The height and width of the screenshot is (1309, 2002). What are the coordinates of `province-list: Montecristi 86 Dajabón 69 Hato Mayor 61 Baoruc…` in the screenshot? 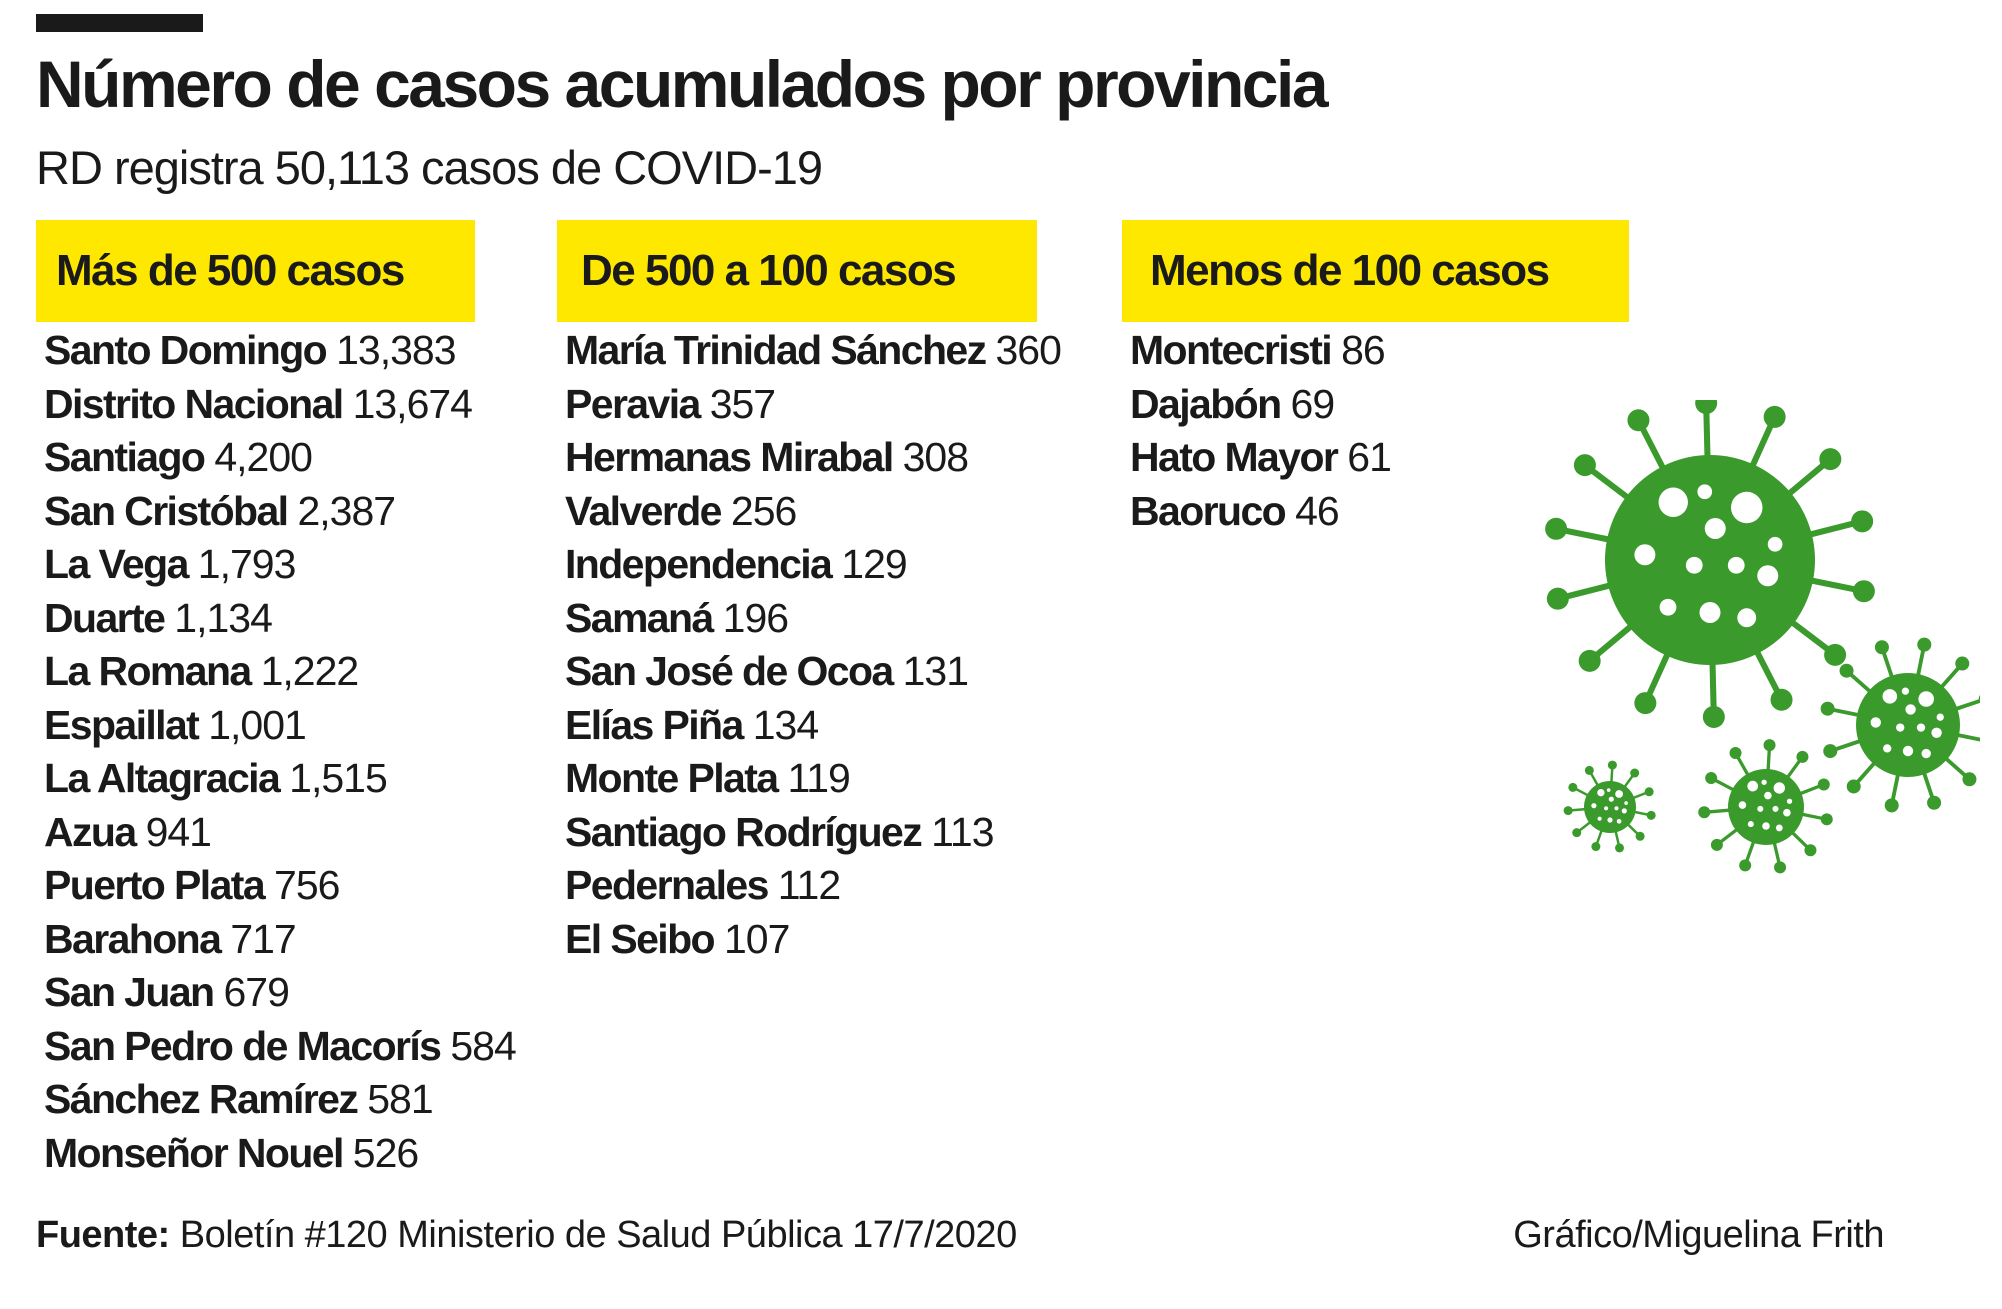 It's located at (1375, 431).